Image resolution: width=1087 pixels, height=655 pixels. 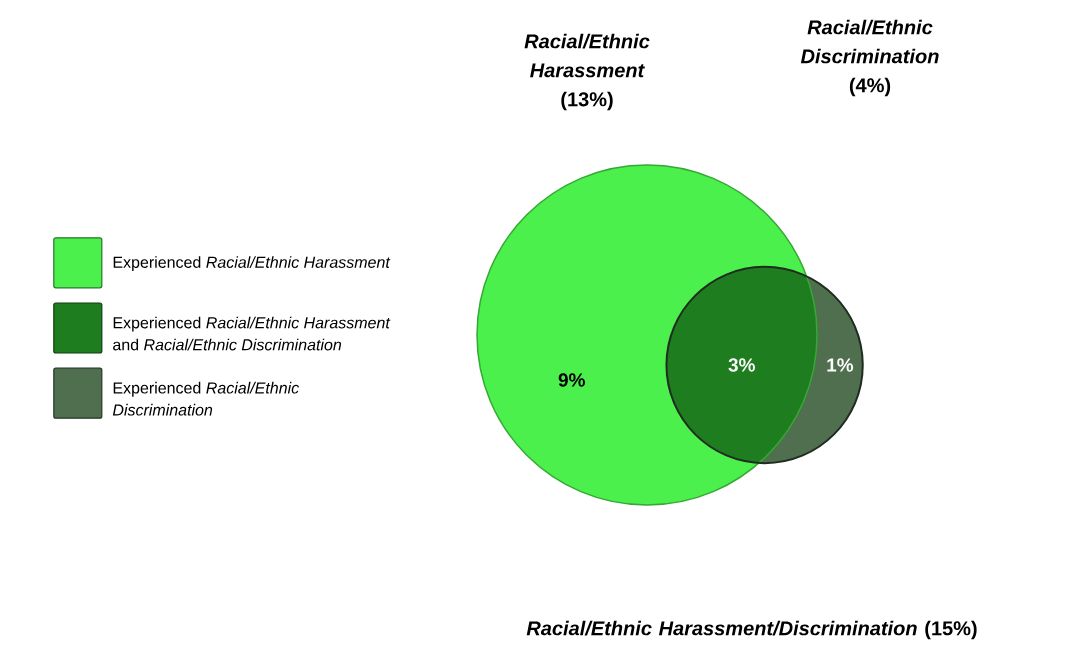 What do you see at coordinates (252, 333) in the screenshot?
I see `category-label: Experienced Racial/Ethnic Harassment and Racial/Ethnic Discrimination` at bounding box center [252, 333].